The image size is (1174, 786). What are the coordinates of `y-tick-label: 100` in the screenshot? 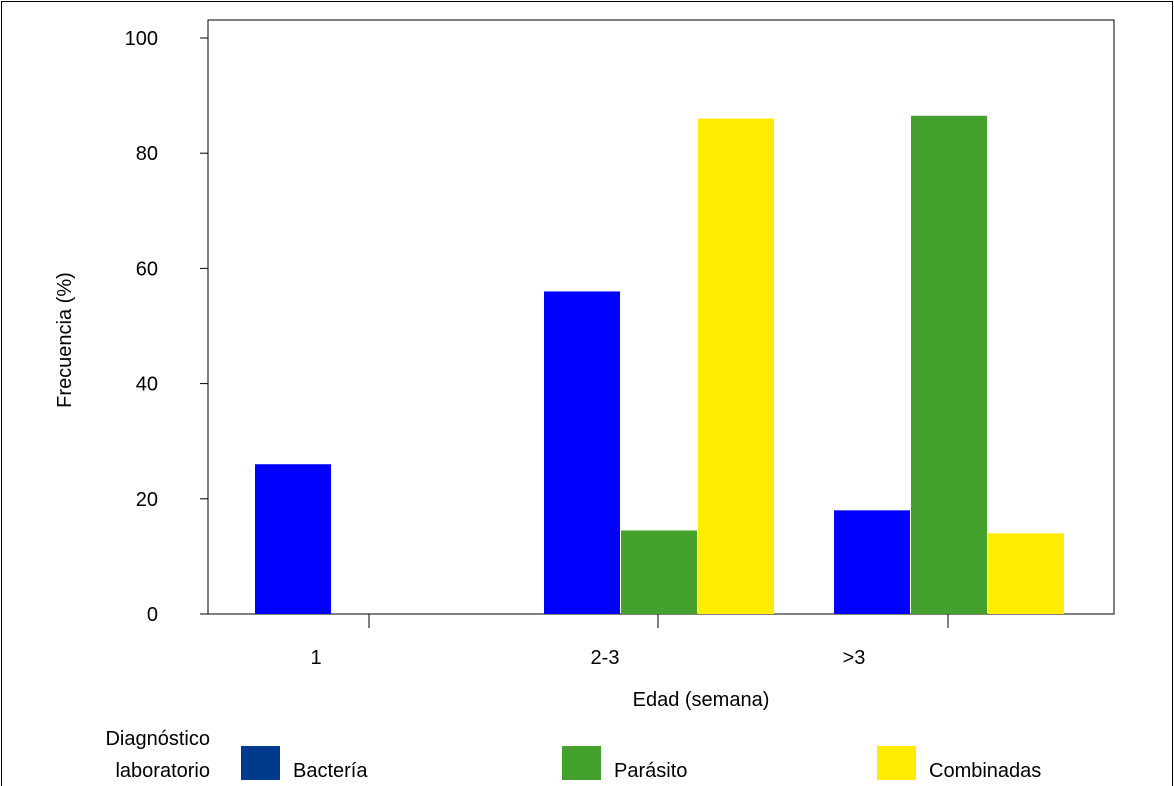 It's located at (141, 39).